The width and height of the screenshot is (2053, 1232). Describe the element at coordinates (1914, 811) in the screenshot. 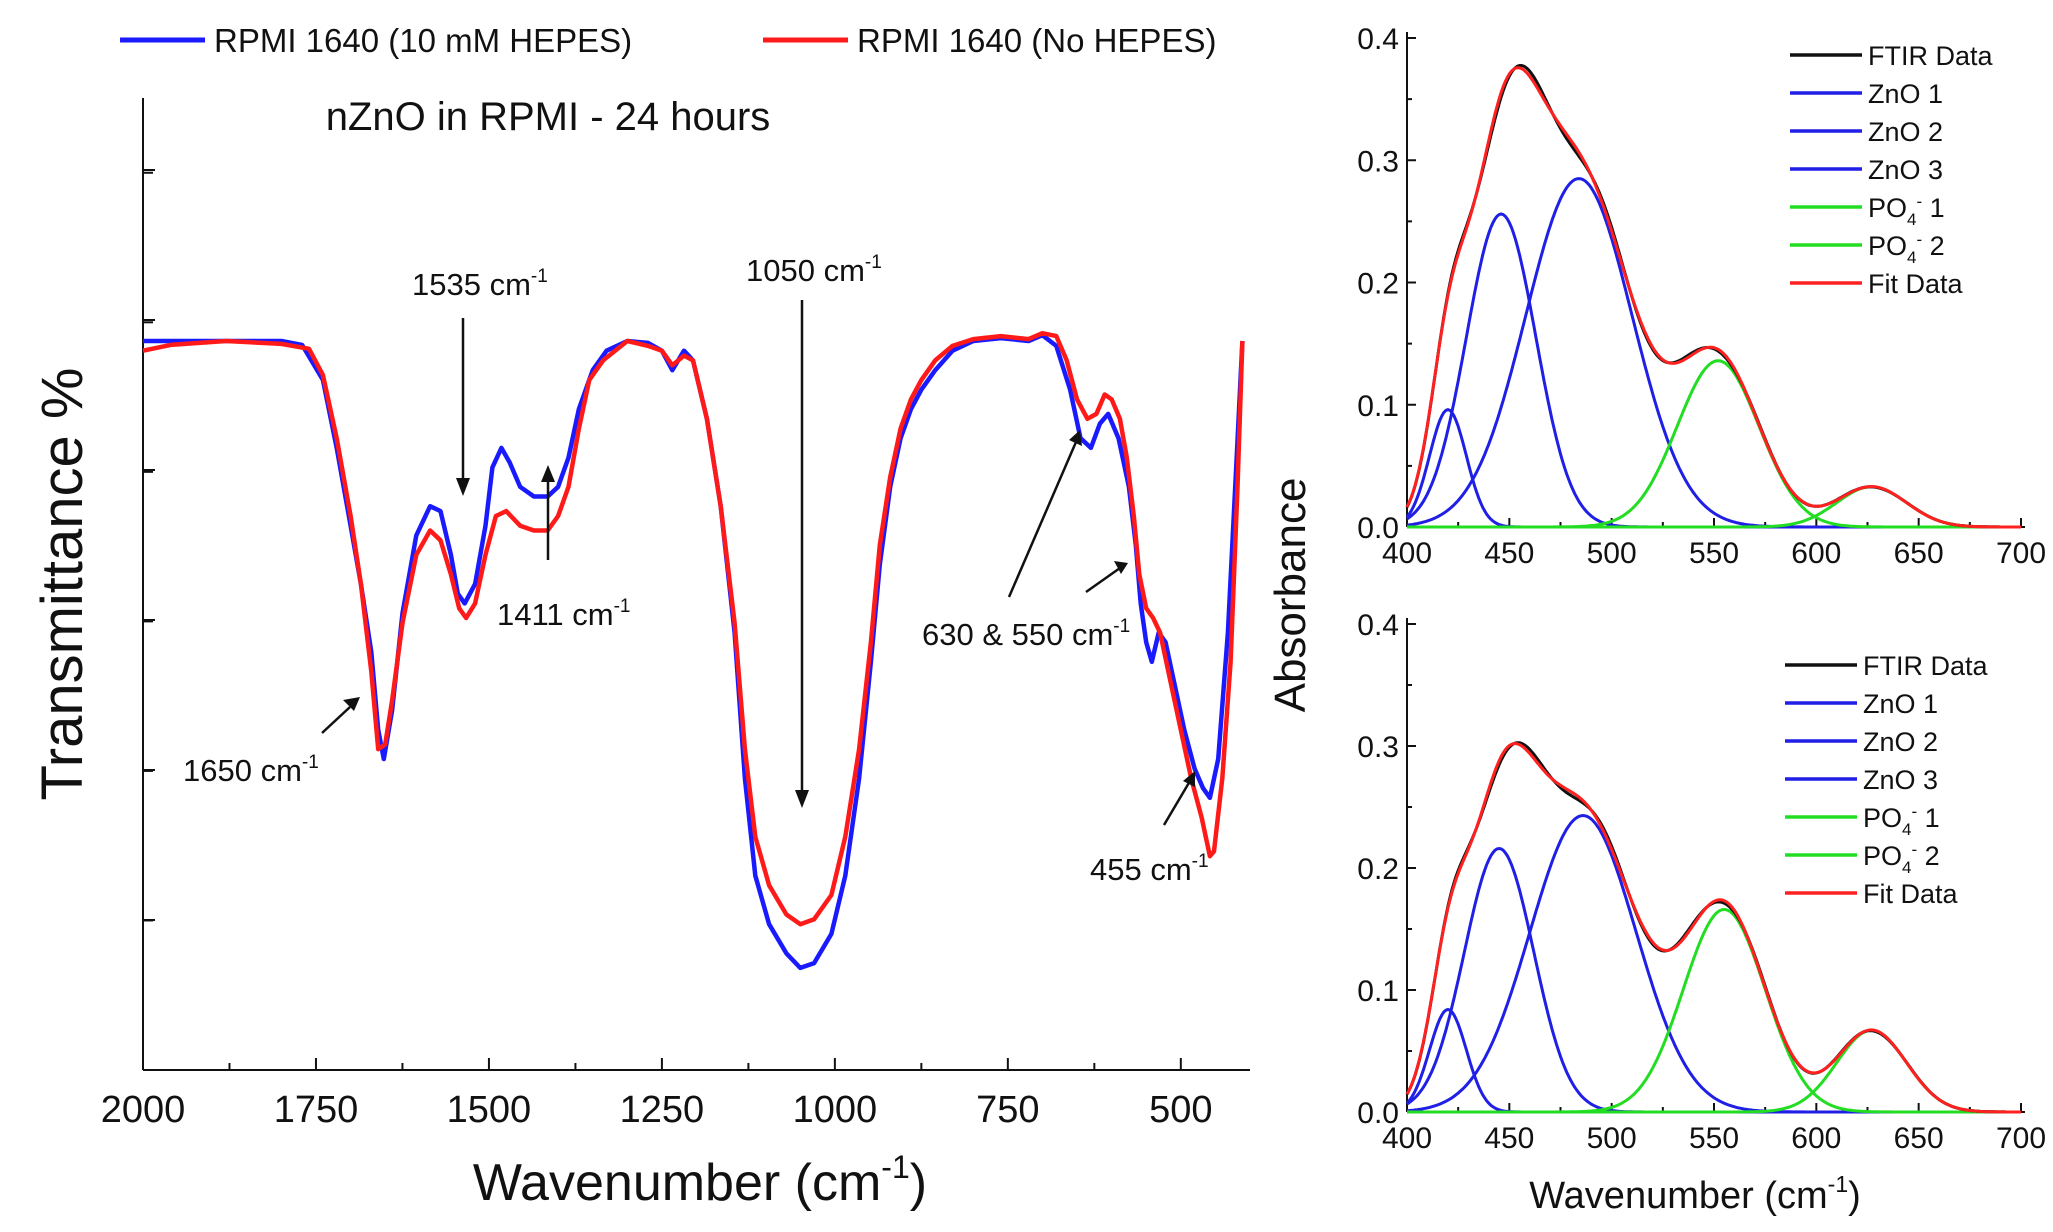

I see `bottom-panel-legend-po4-sup: -` at that location.